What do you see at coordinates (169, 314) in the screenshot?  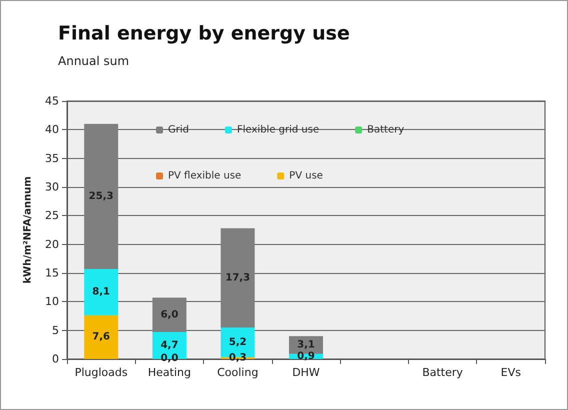 I see `data-label: 6,0` at bounding box center [169, 314].